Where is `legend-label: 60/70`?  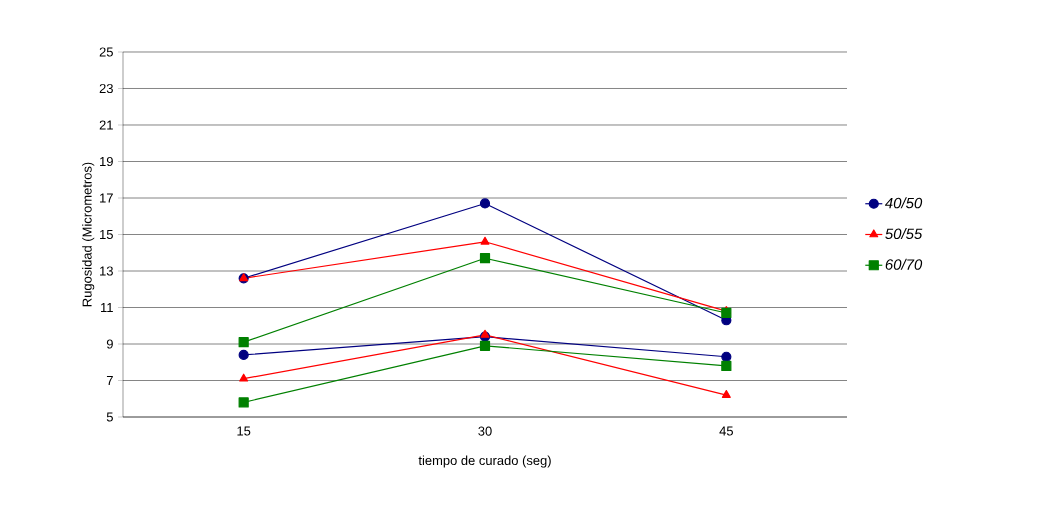 legend-label: 60/70 is located at coordinates (904, 264).